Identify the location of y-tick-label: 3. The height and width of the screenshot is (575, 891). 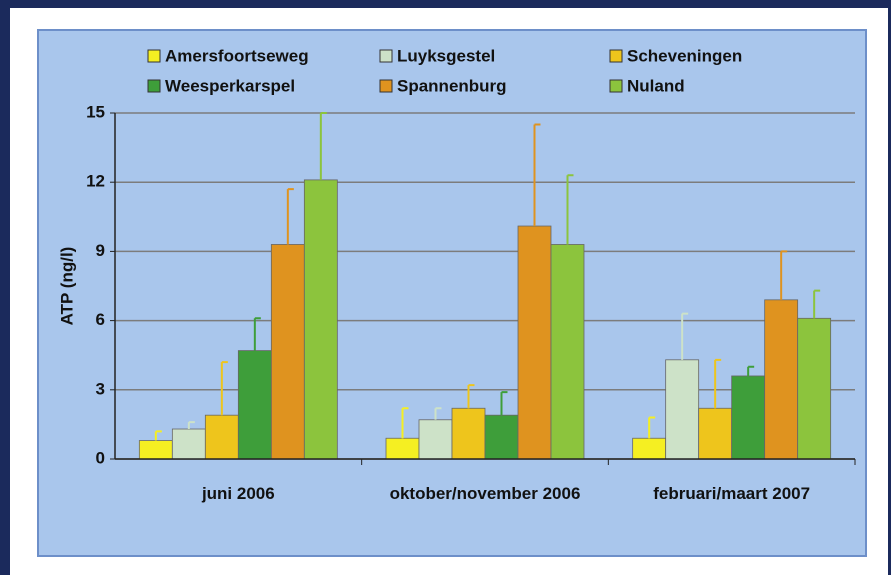
(100, 388).